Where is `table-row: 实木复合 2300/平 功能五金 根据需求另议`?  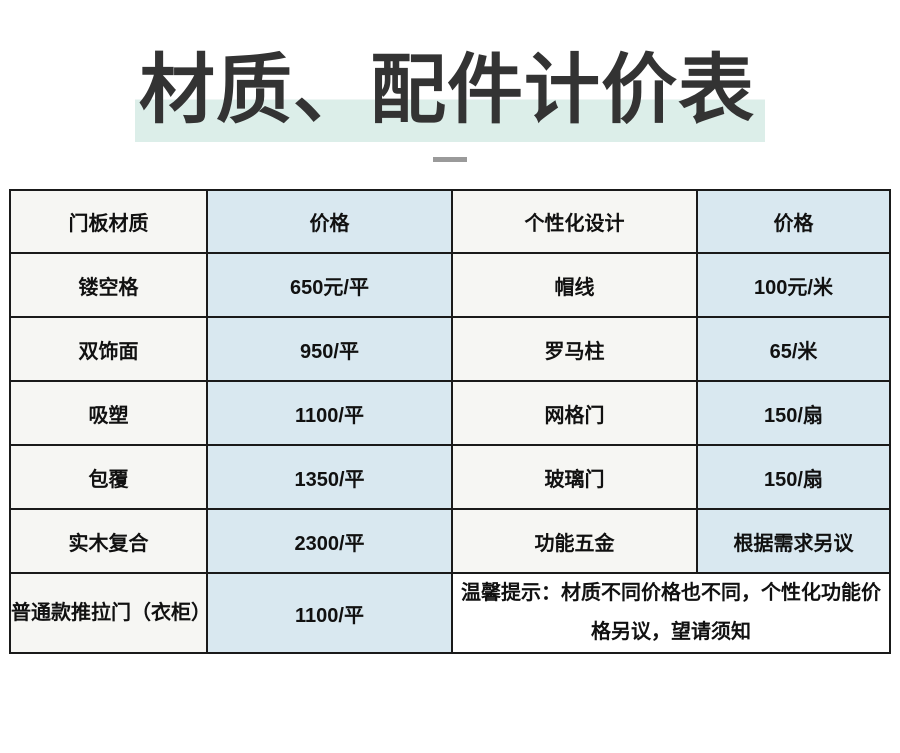
table-row: 实木复合 2300/平 功能五金 根据需求另议 is located at coordinates (450, 541).